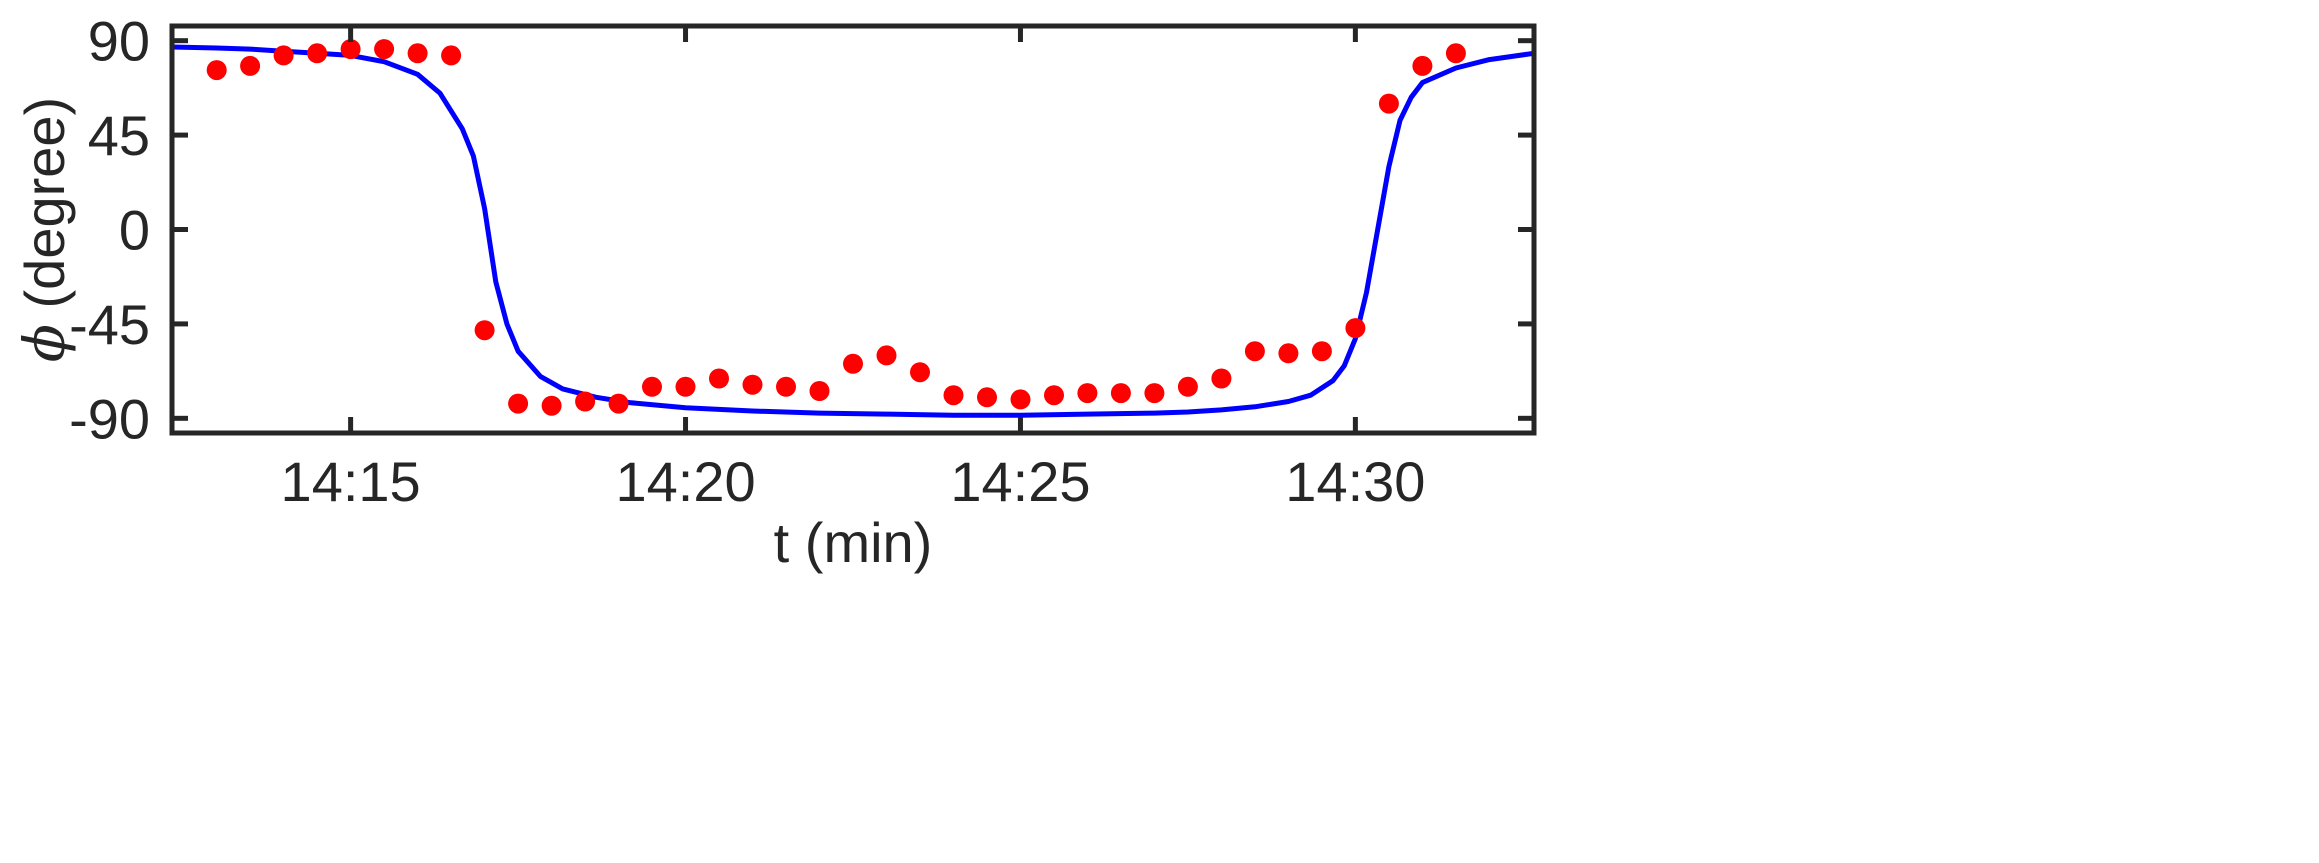 Image resolution: width=2319 pixels, height=863 pixels. I want to click on y-tick-label: -45, so click(109, 324).